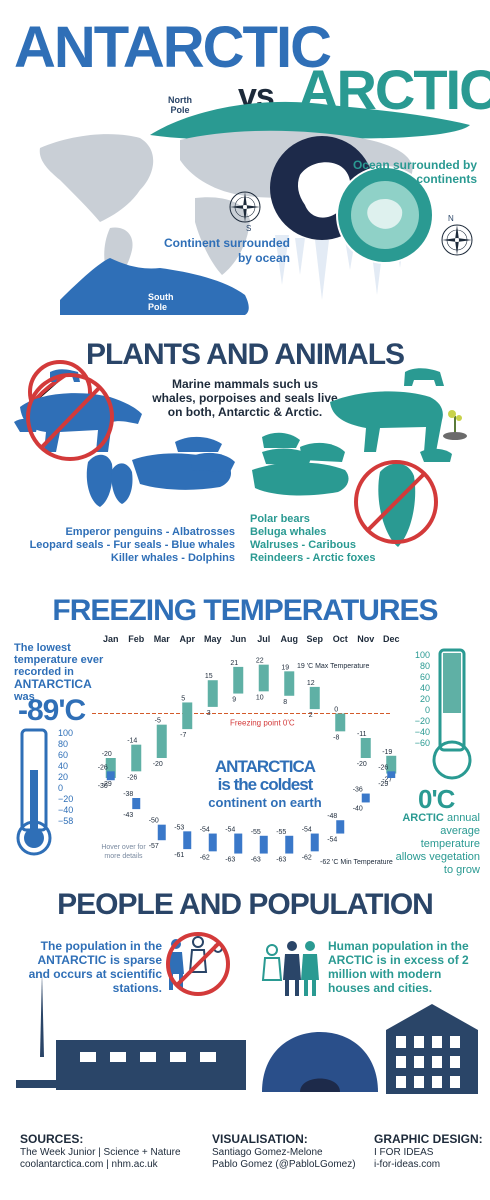 Image resolution: width=490 pixels, height=1200 pixels. I want to click on right-scale-tick: −60, so click(422, 743).